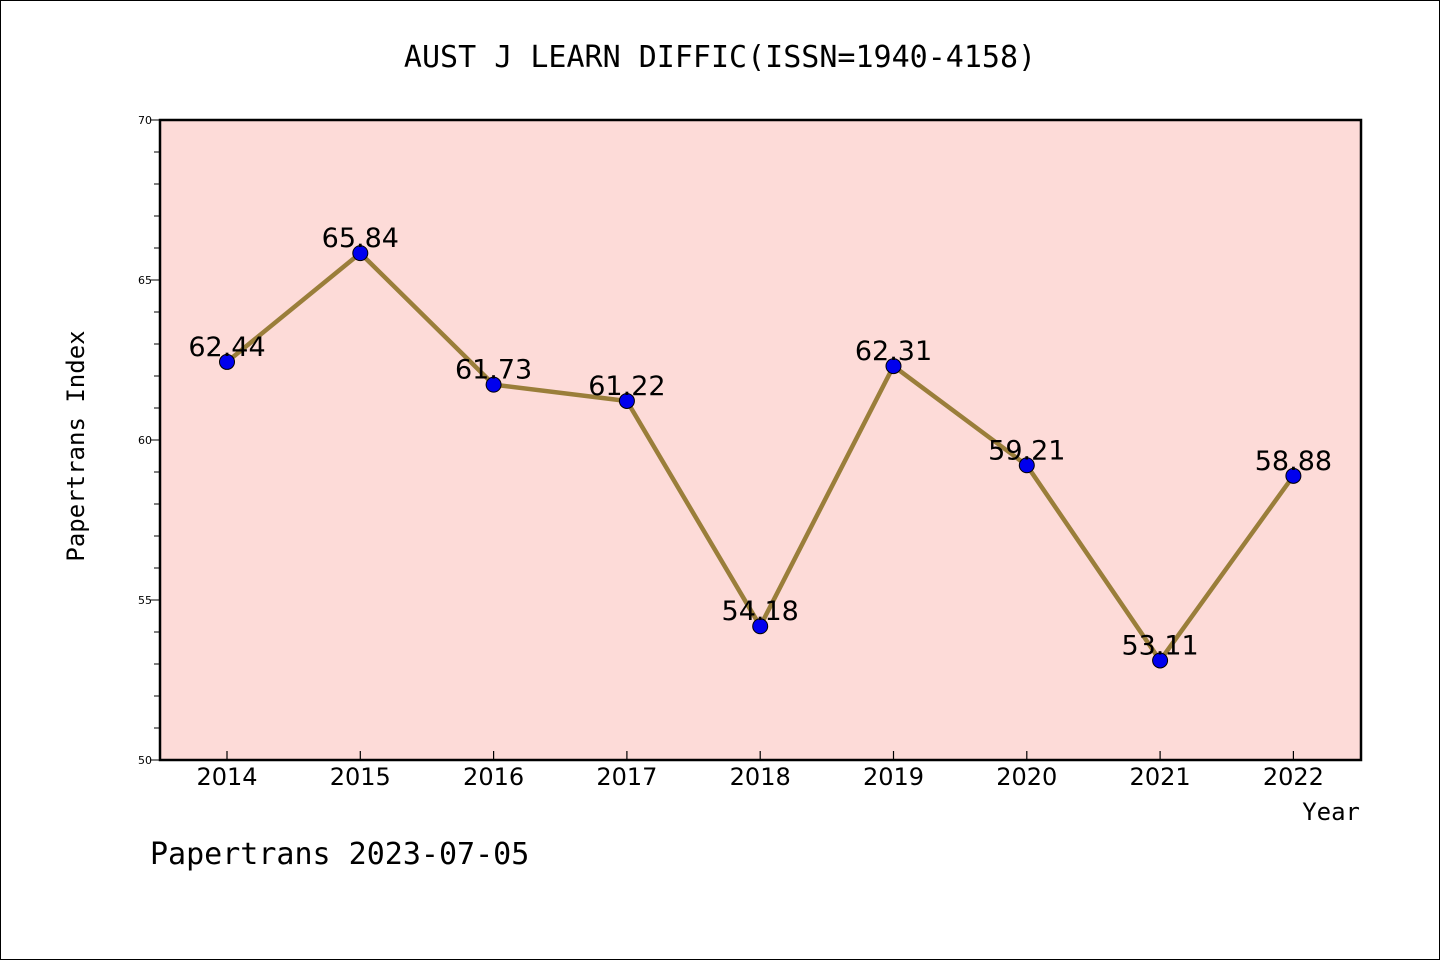 Image resolution: width=1440 pixels, height=960 pixels. Describe the element at coordinates (1331, 812) in the screenshot. I see `x-axis-label: Year` at that location.